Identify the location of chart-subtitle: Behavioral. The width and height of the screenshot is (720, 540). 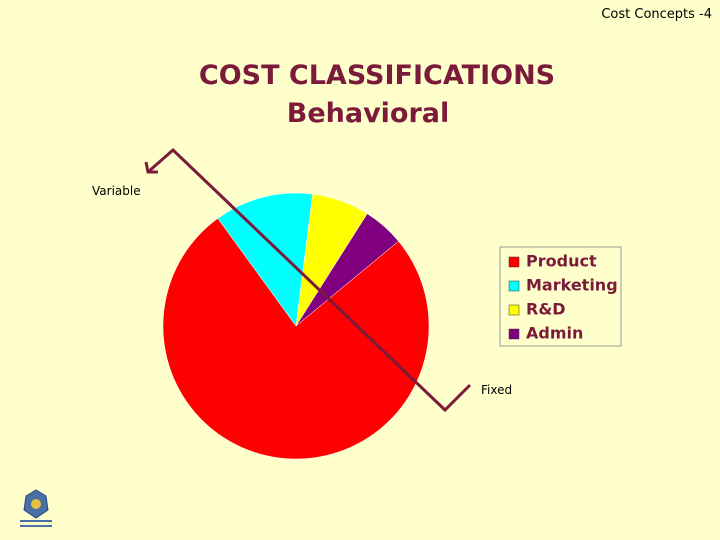
(368, 113).